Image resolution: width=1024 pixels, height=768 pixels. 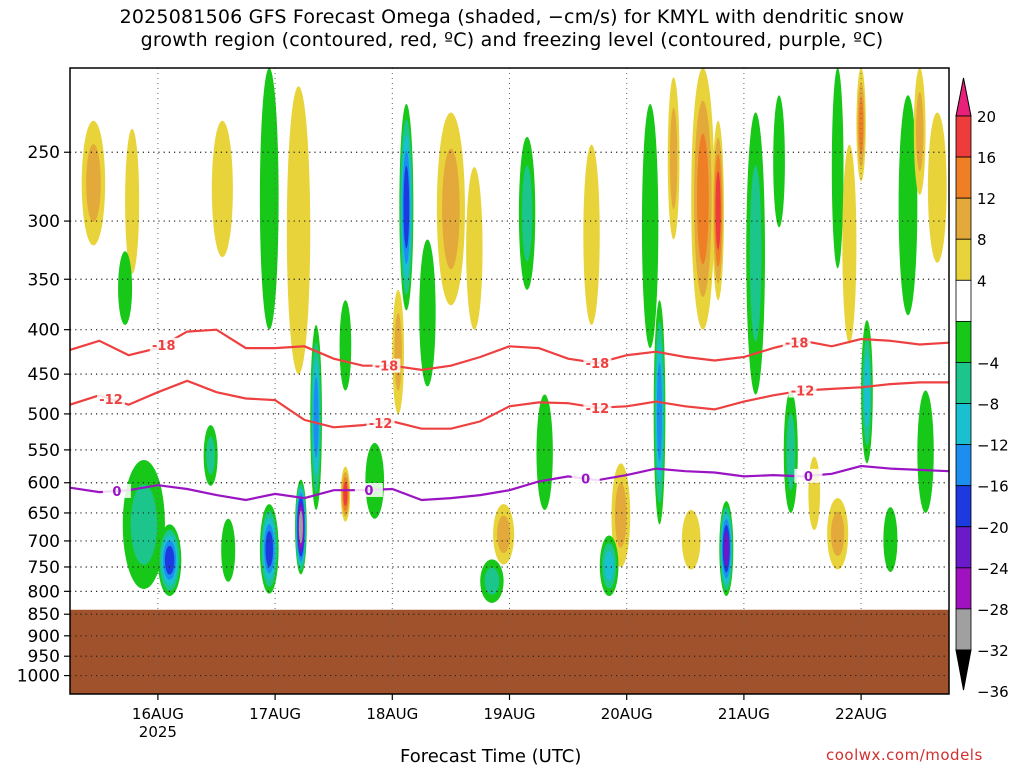 I want to click on x-tick-label: 18AUG, so click(x=392, y=714).